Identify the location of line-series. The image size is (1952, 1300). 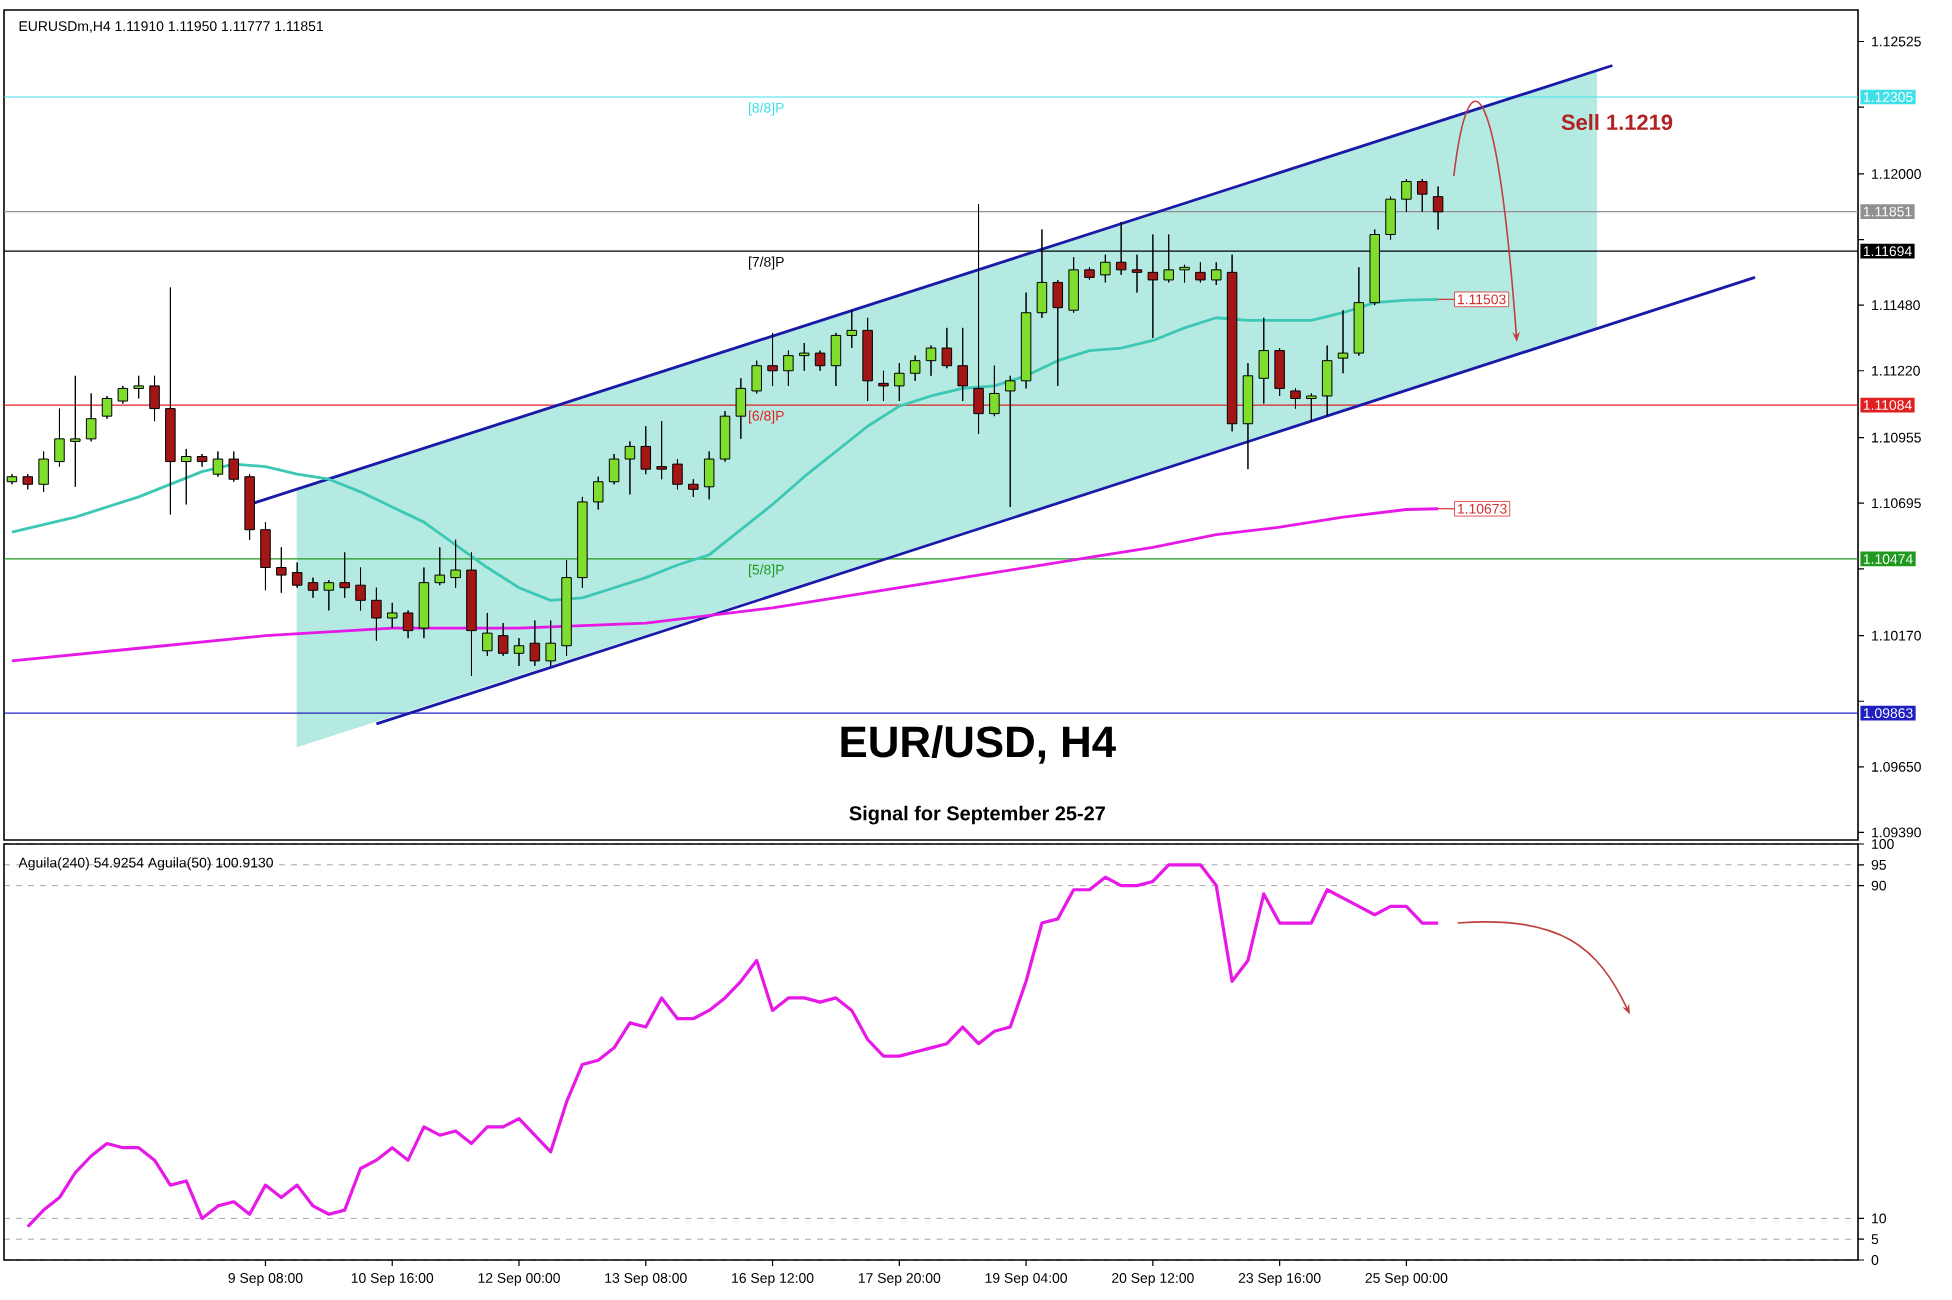
(725, 585).